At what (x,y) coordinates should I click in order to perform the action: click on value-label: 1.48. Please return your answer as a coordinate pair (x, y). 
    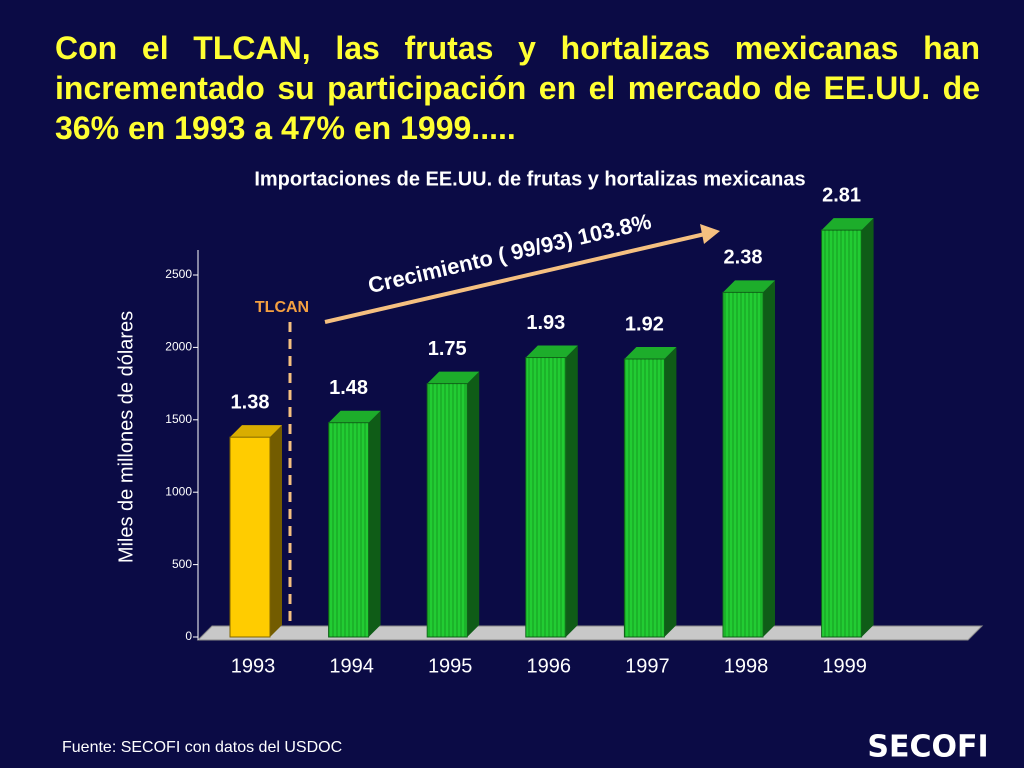
    Looking at the image, I should click on (348, 388).